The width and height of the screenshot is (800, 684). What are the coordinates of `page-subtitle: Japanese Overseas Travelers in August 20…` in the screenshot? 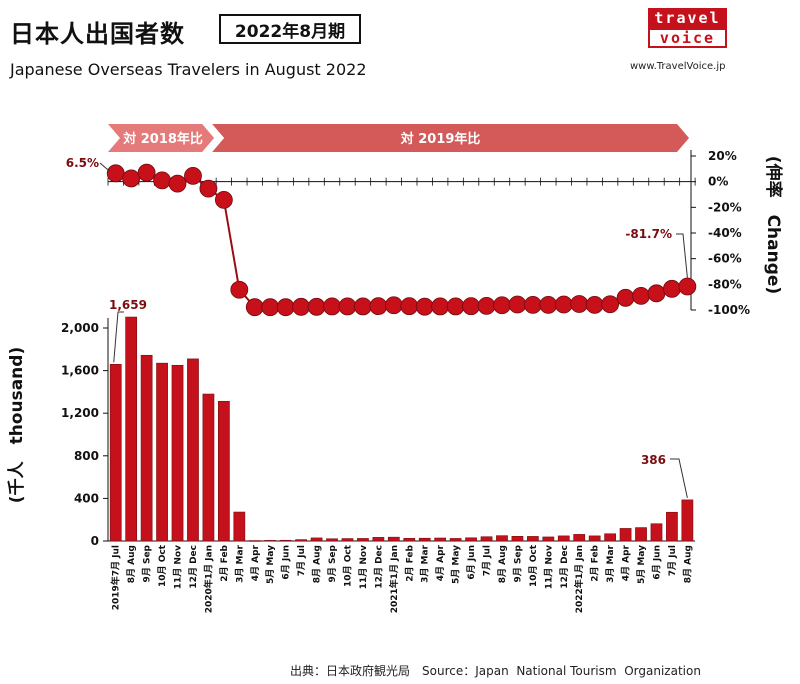 It's located at (188, 69).